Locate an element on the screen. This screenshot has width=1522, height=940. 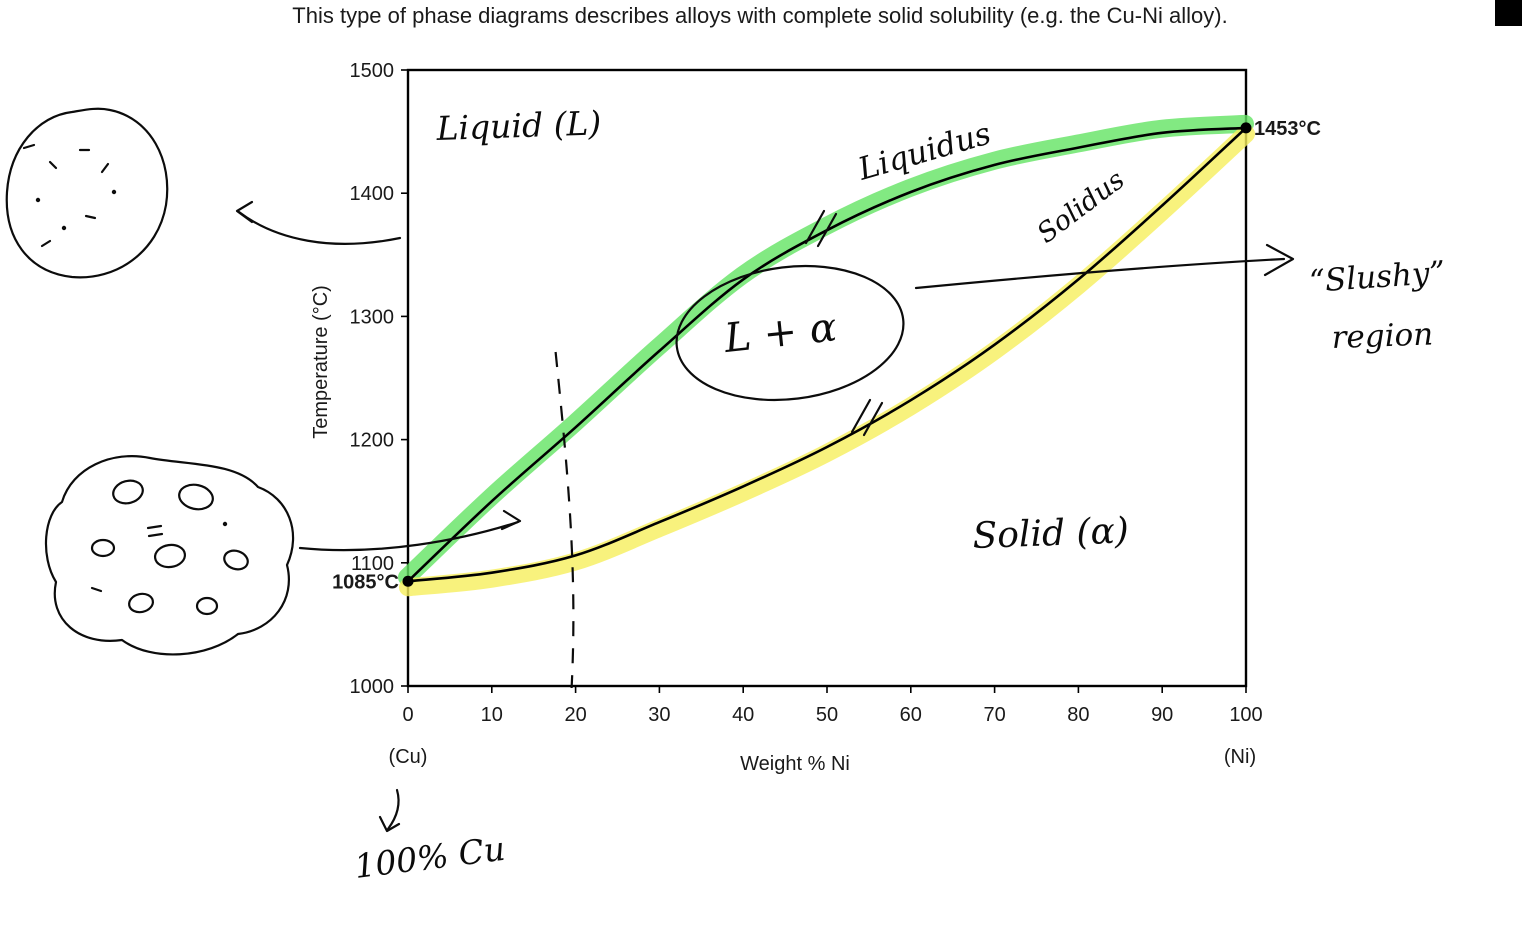
melting-point-label: 1085°C is located at coordinates (365, 582).